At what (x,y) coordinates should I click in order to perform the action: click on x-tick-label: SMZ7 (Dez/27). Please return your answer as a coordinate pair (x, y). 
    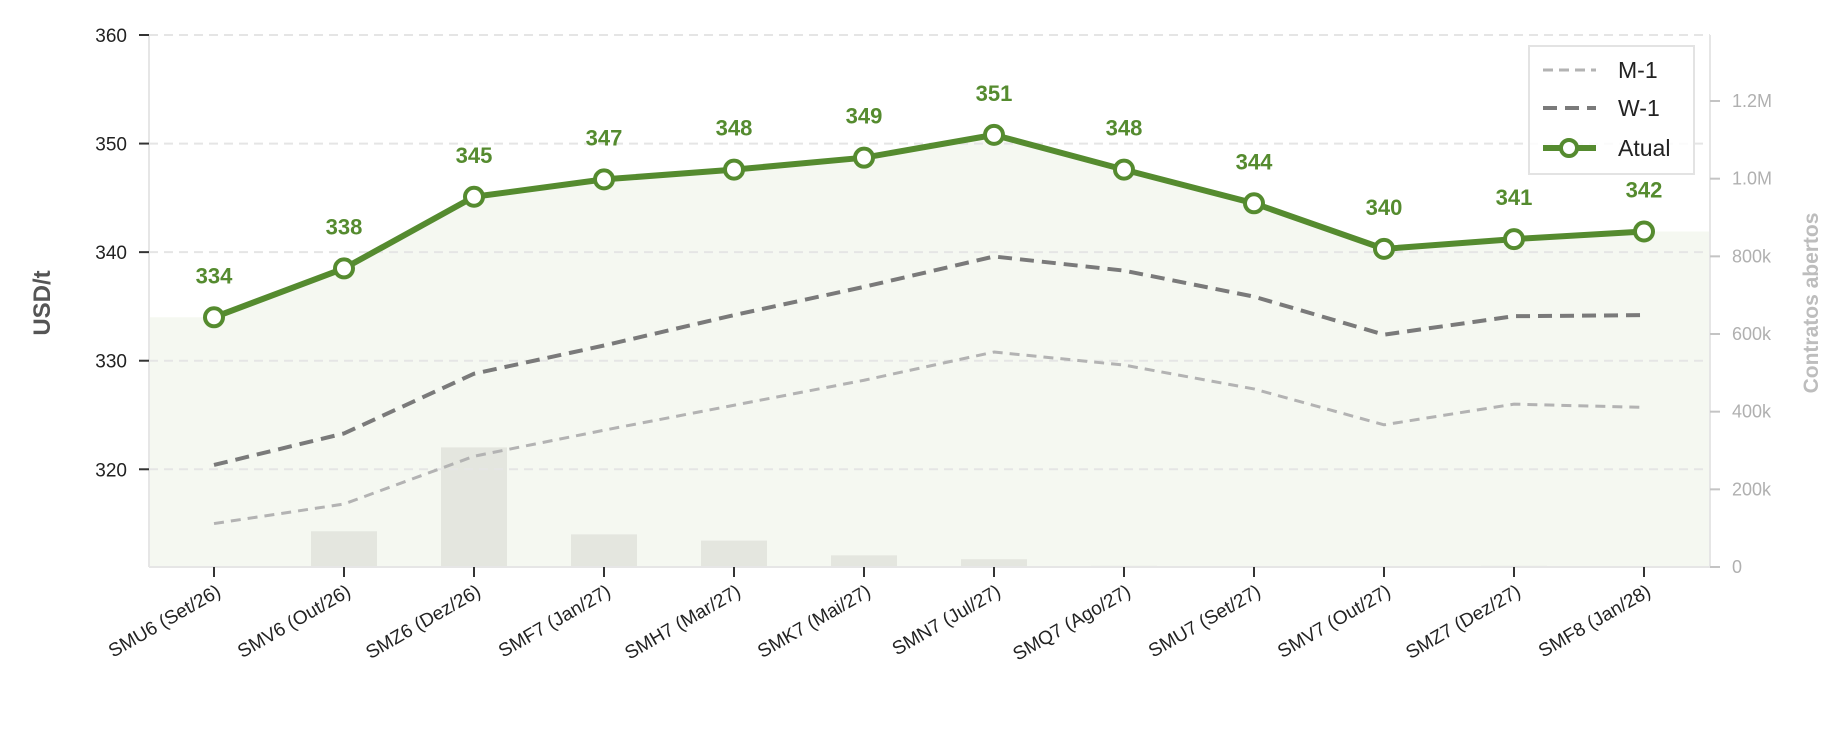
    Looking at the image, I should click on (1463, 622).